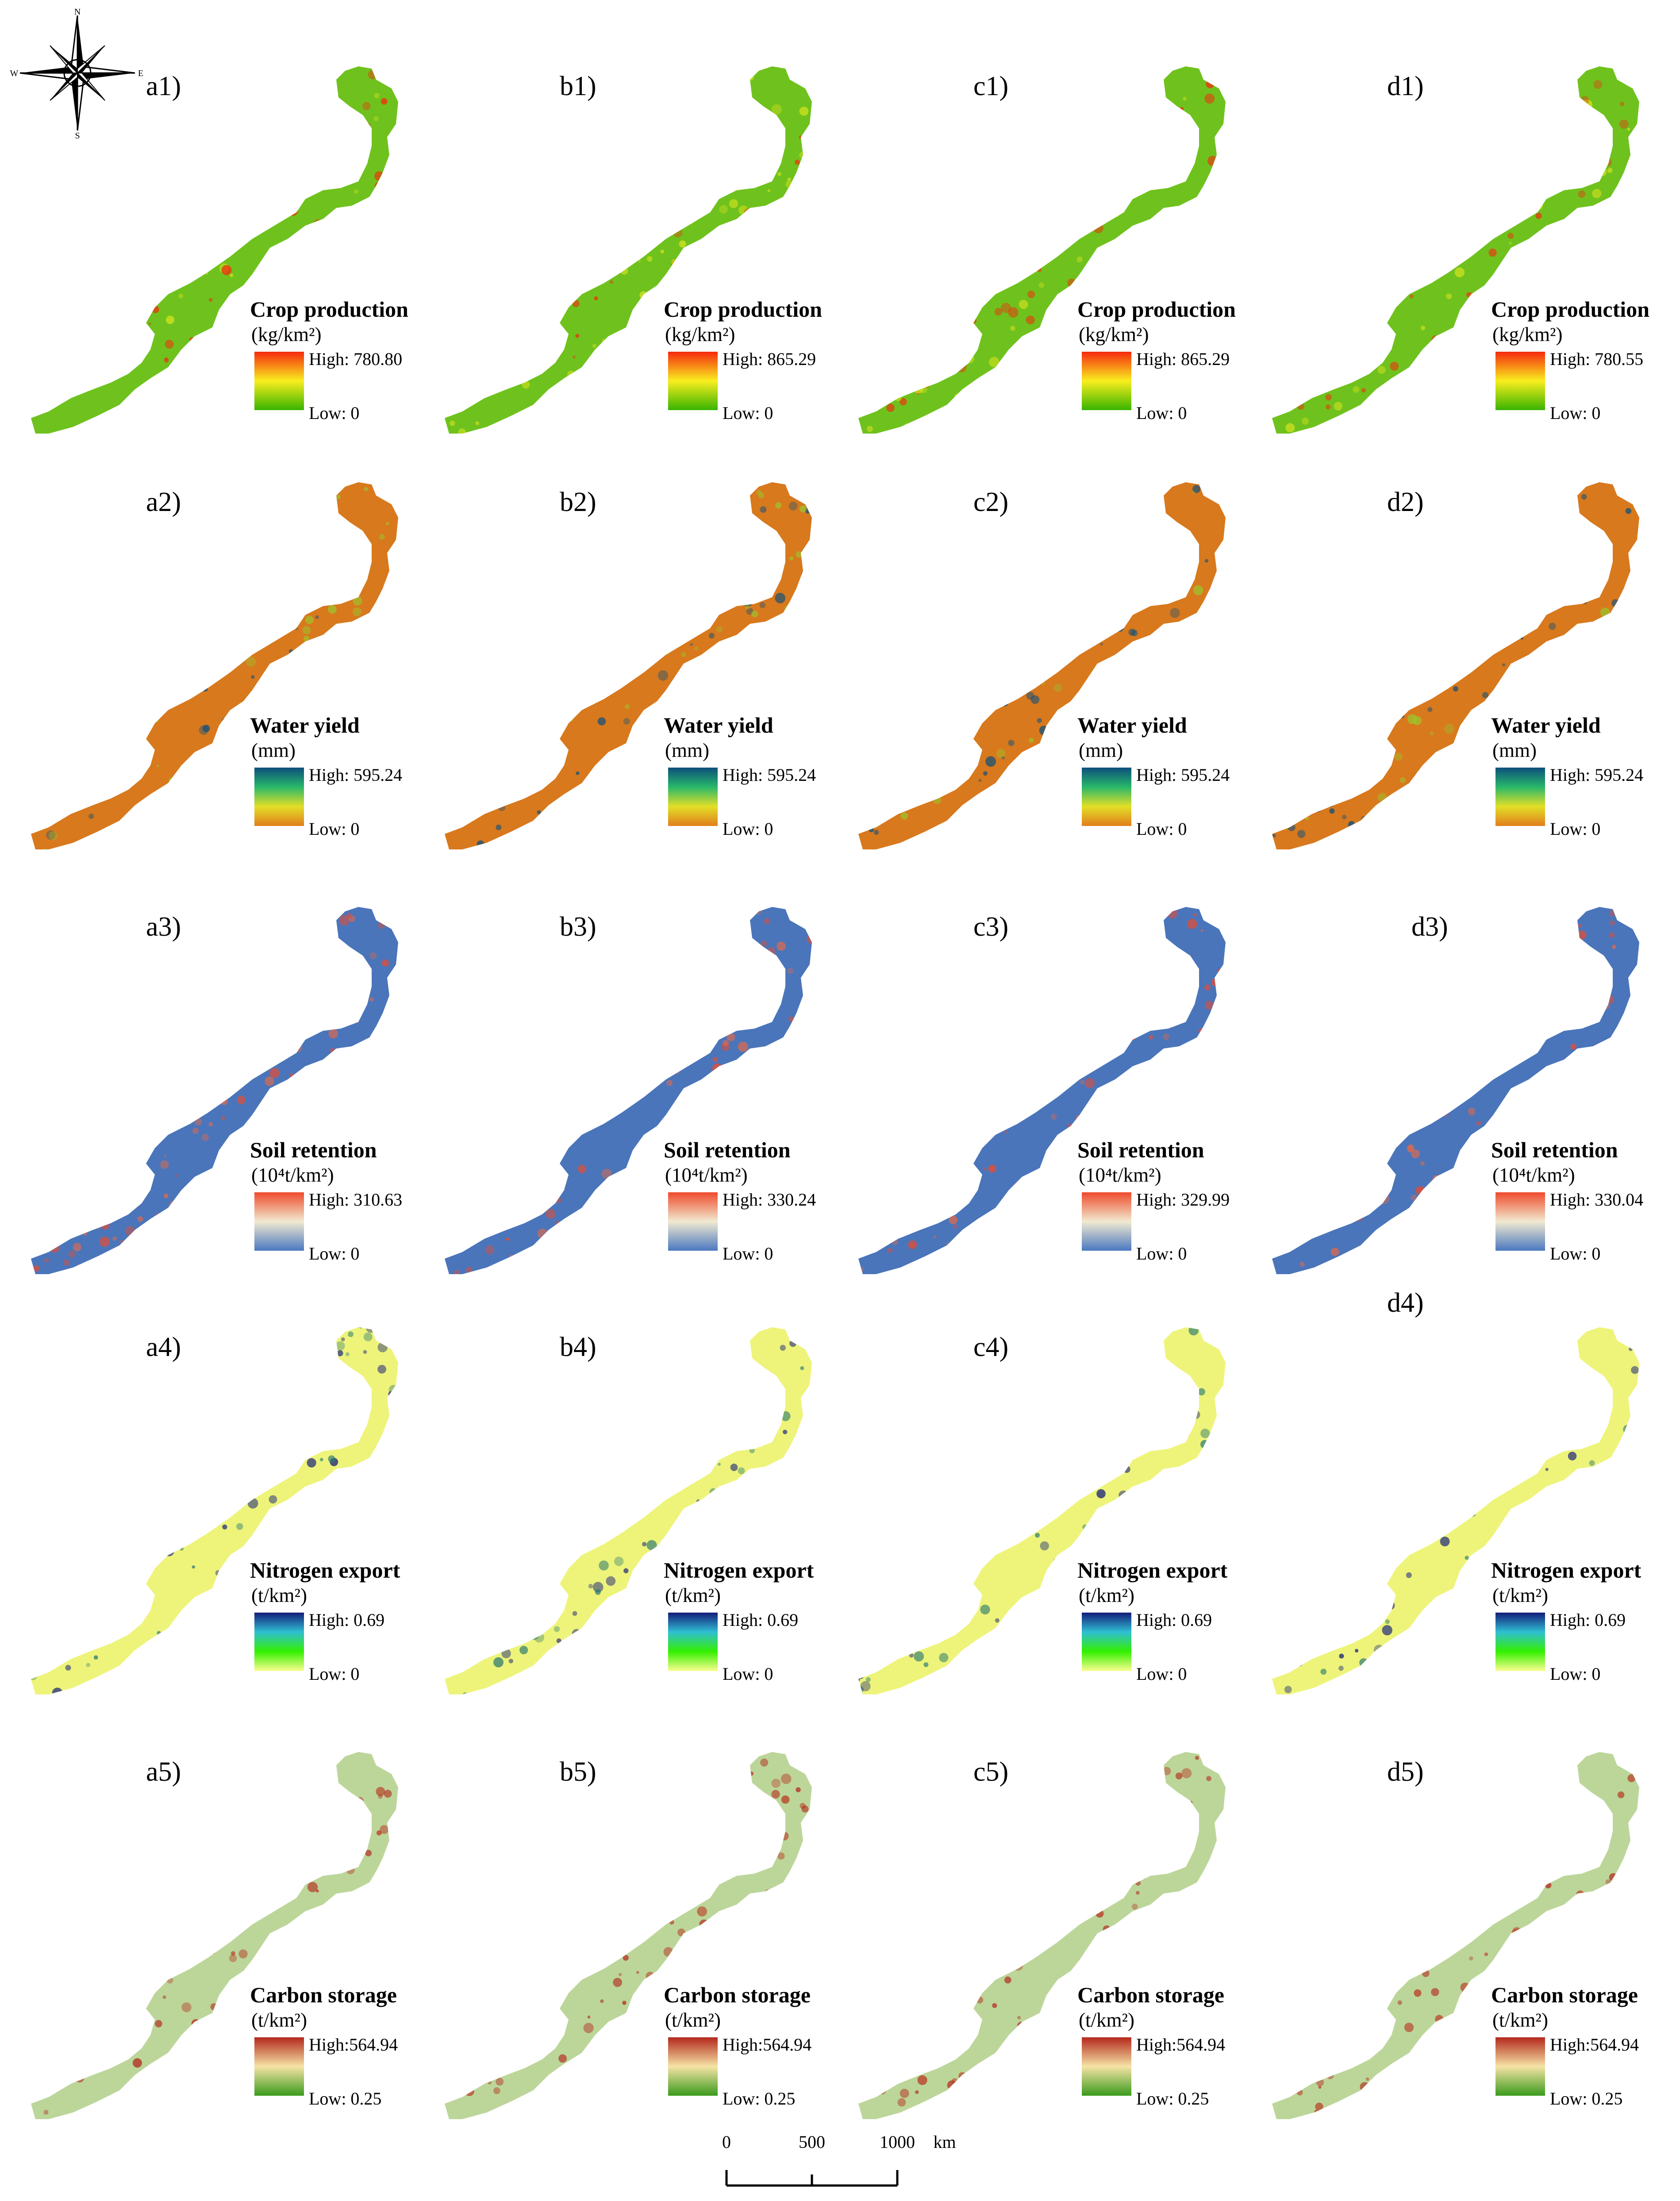 This screenshot has width=1680, height=2201. I want to click on scale-bar: 0 500 1000 km, so click(839, 2159).